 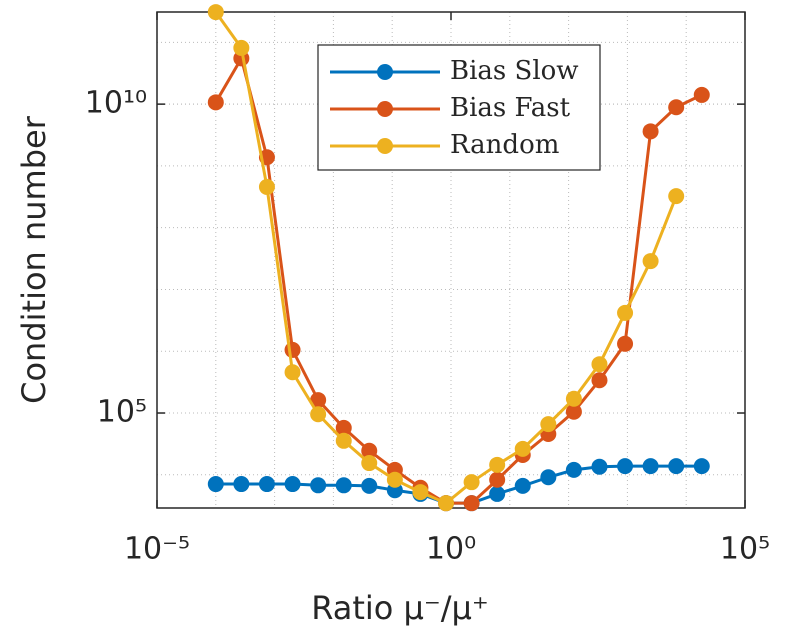 What do you see at coordinates (745, 549) in the screenshot?
I see `x-tick-label: 10⁵` at bounding box center [745, 549].